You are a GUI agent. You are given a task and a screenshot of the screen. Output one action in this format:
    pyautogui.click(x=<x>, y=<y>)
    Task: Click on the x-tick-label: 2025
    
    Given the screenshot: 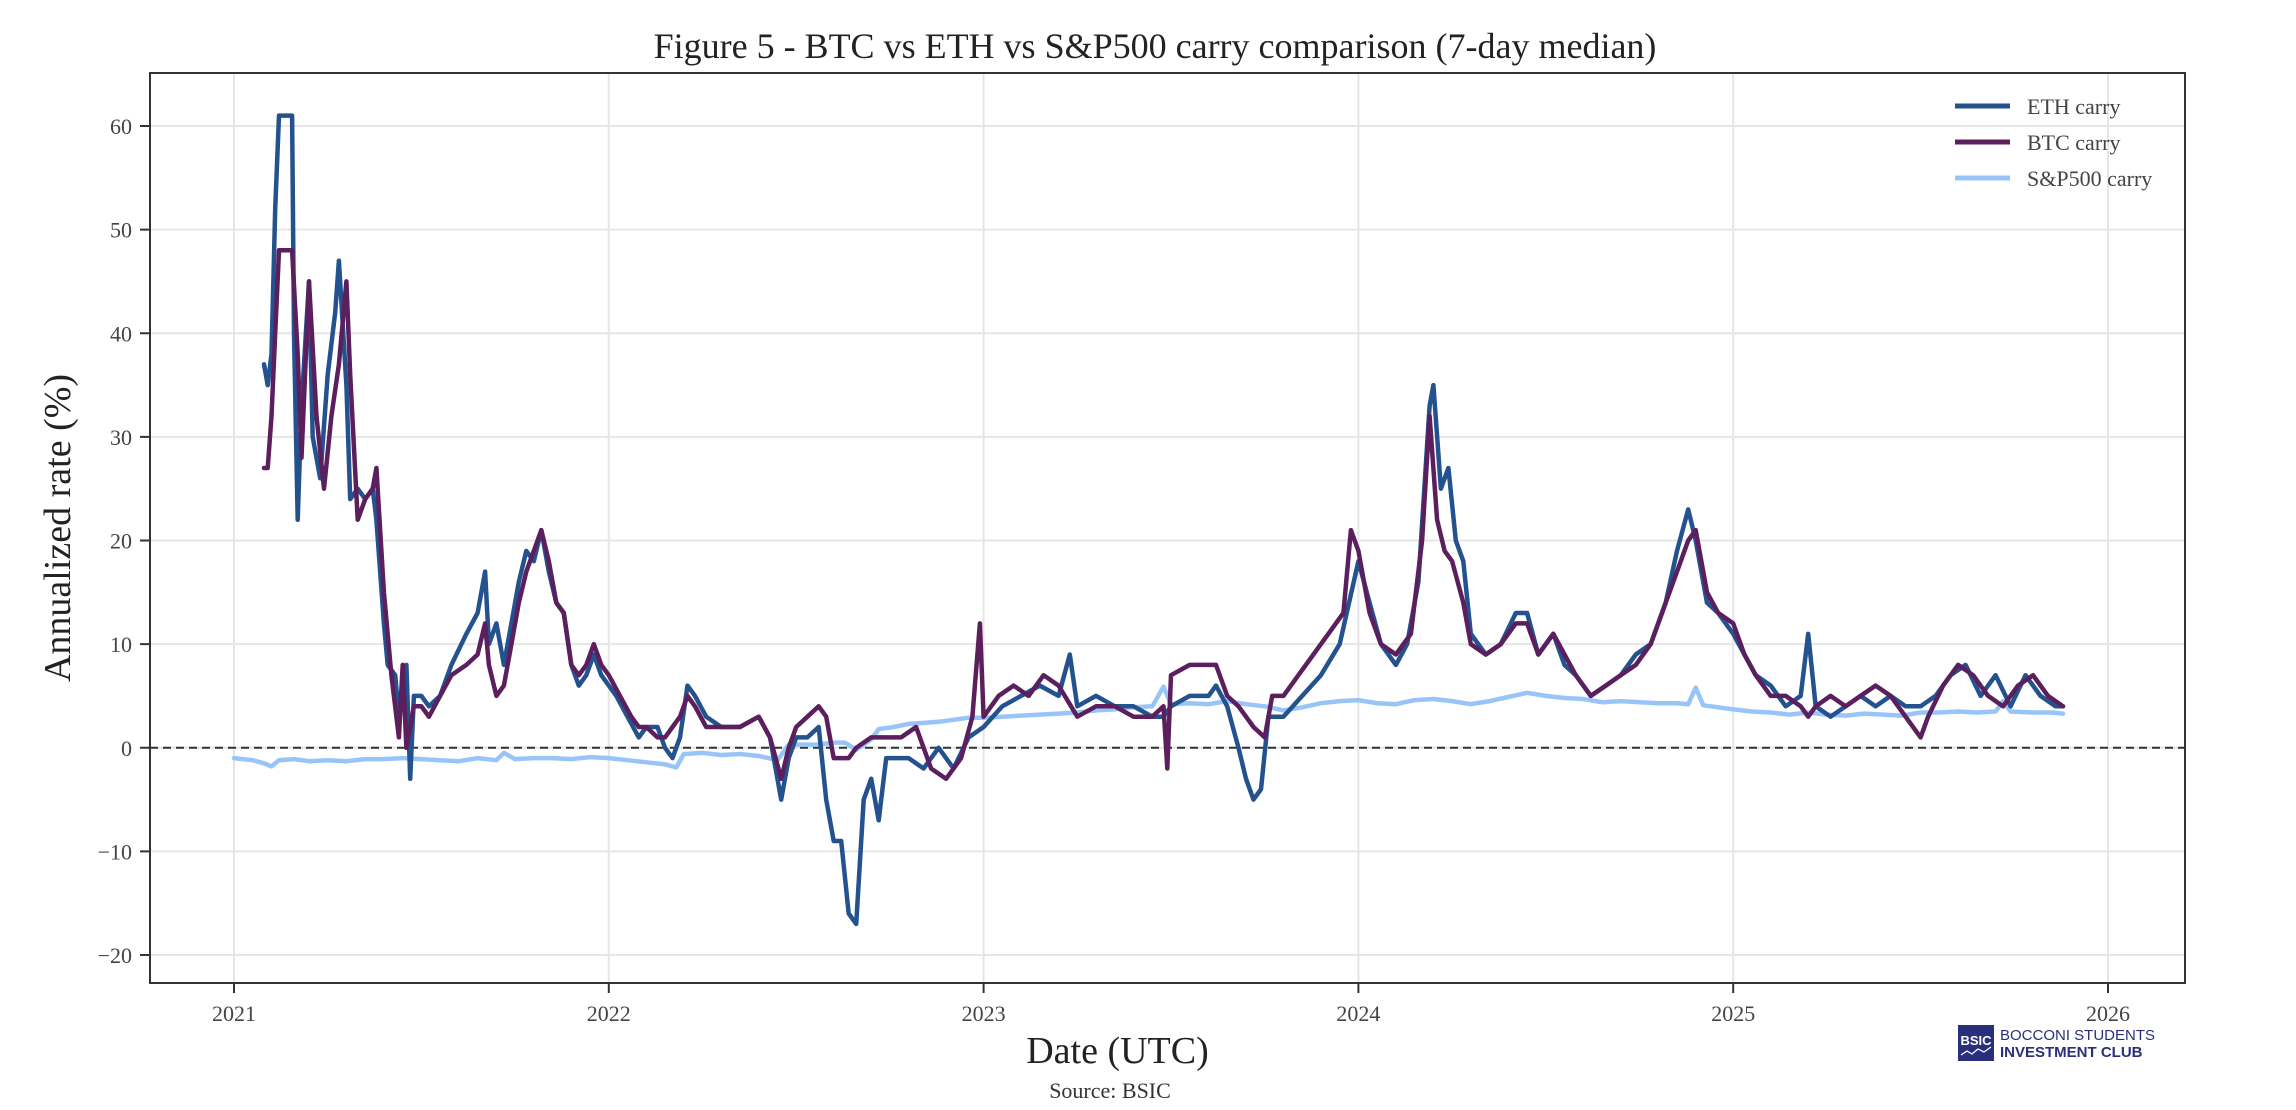 What is the action you would take?
    pyautogui.click(x=1733, y=1013)
    